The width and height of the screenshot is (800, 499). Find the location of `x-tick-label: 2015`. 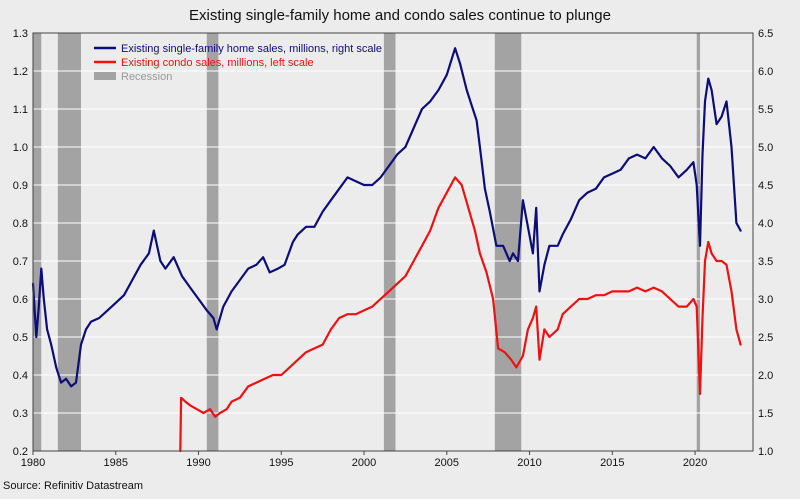

x-tick-label: 2015 is located at coordinates (612, 463).